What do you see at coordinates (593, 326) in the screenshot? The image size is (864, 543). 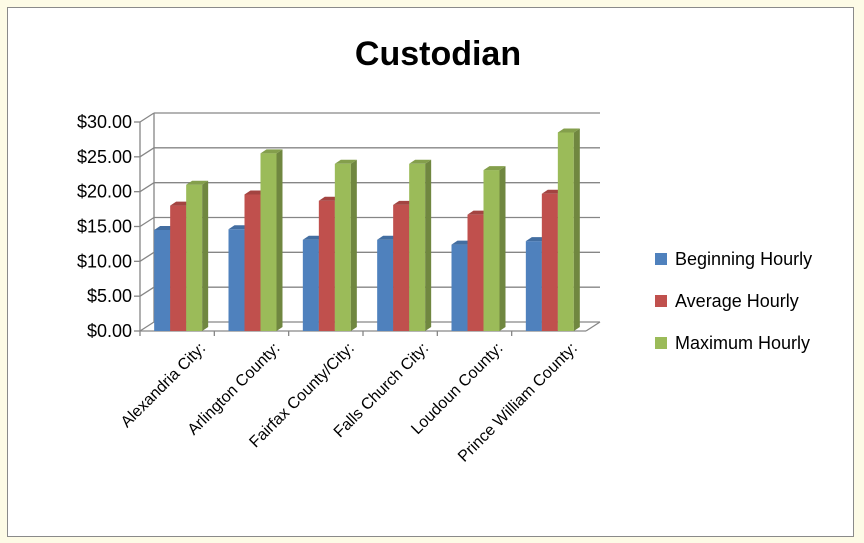 I see `floor-edge` at bounding box center [593, 326].